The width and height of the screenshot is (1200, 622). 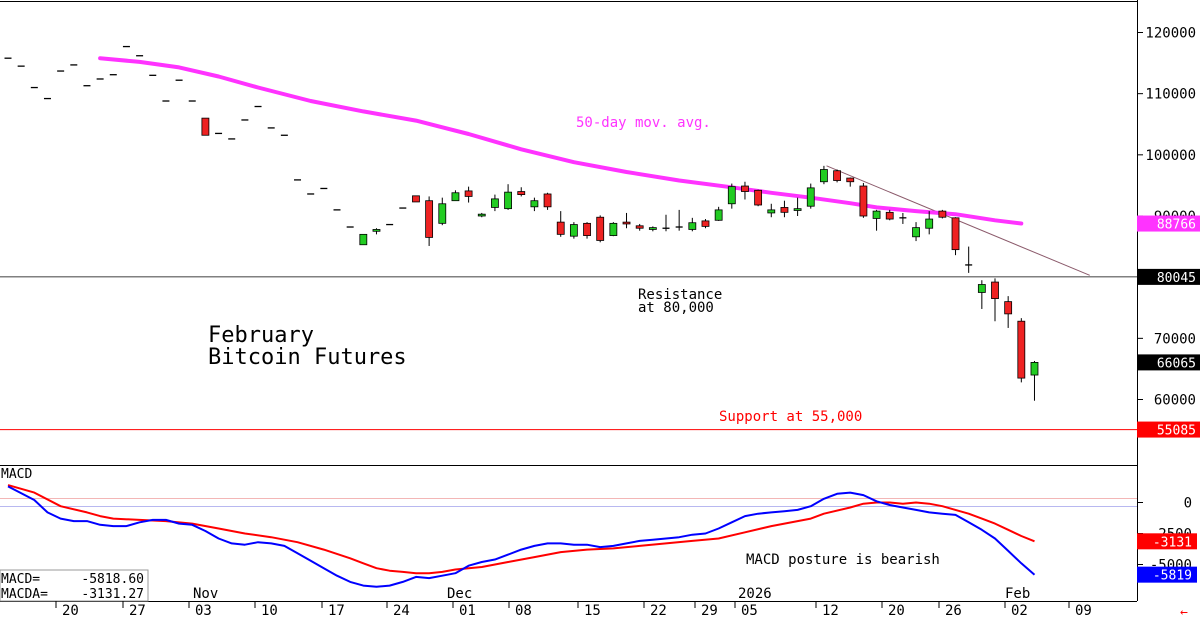 I want to click on resistance-text-line: at 80,000, so click(x=676, y=308).